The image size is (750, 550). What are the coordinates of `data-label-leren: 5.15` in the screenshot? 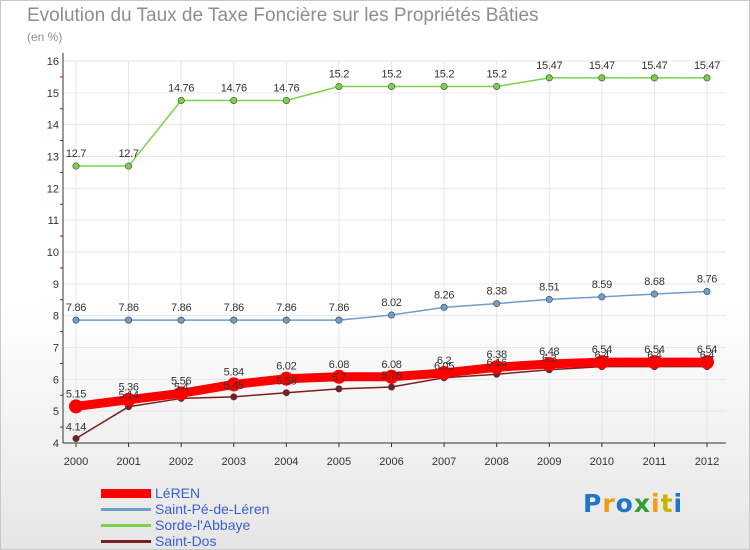 It's located at (76, 394).